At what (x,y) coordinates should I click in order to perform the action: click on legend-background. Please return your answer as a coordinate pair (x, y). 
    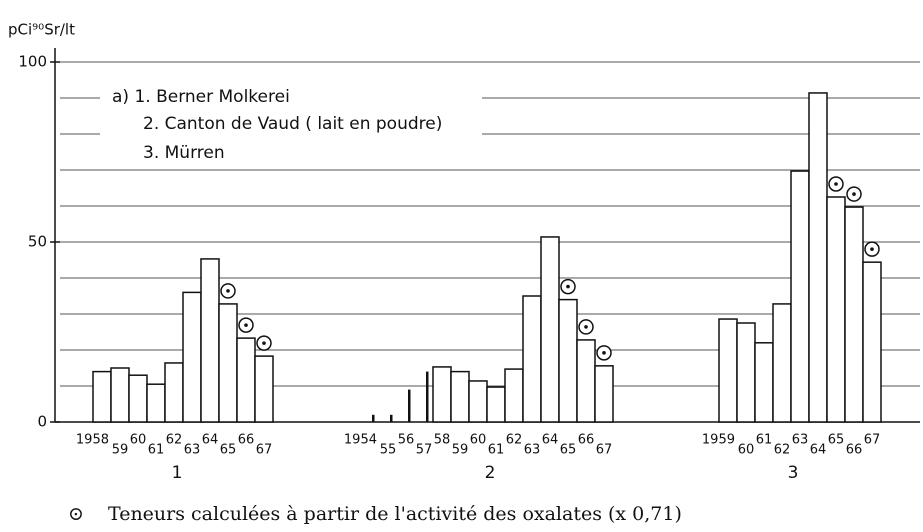
    Looking at the image, I should click on (291, 124).